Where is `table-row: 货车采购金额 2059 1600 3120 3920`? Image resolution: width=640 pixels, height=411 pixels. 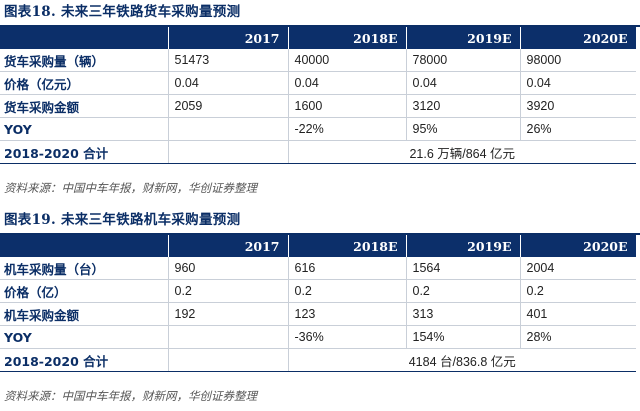
table-row: 货车采购金额 2059 1600 3120 3920 is located at coordinates (318, 106).